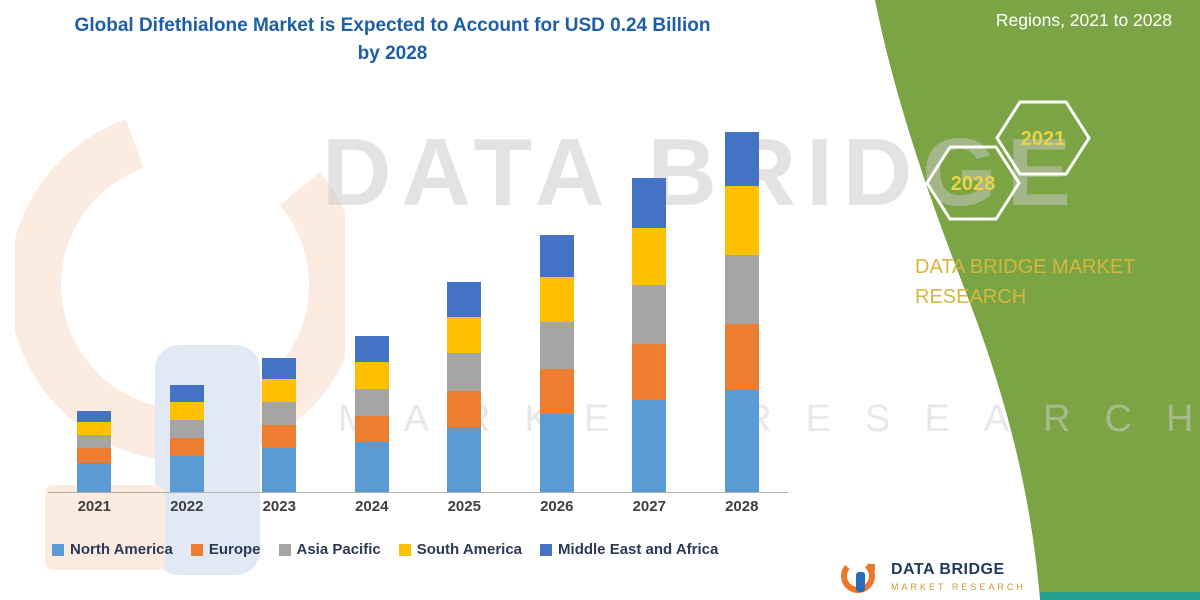  Describe the element at coordinates (649, 506) in the screenshot. I see `x-axis-label-2027: 2027` at that location.